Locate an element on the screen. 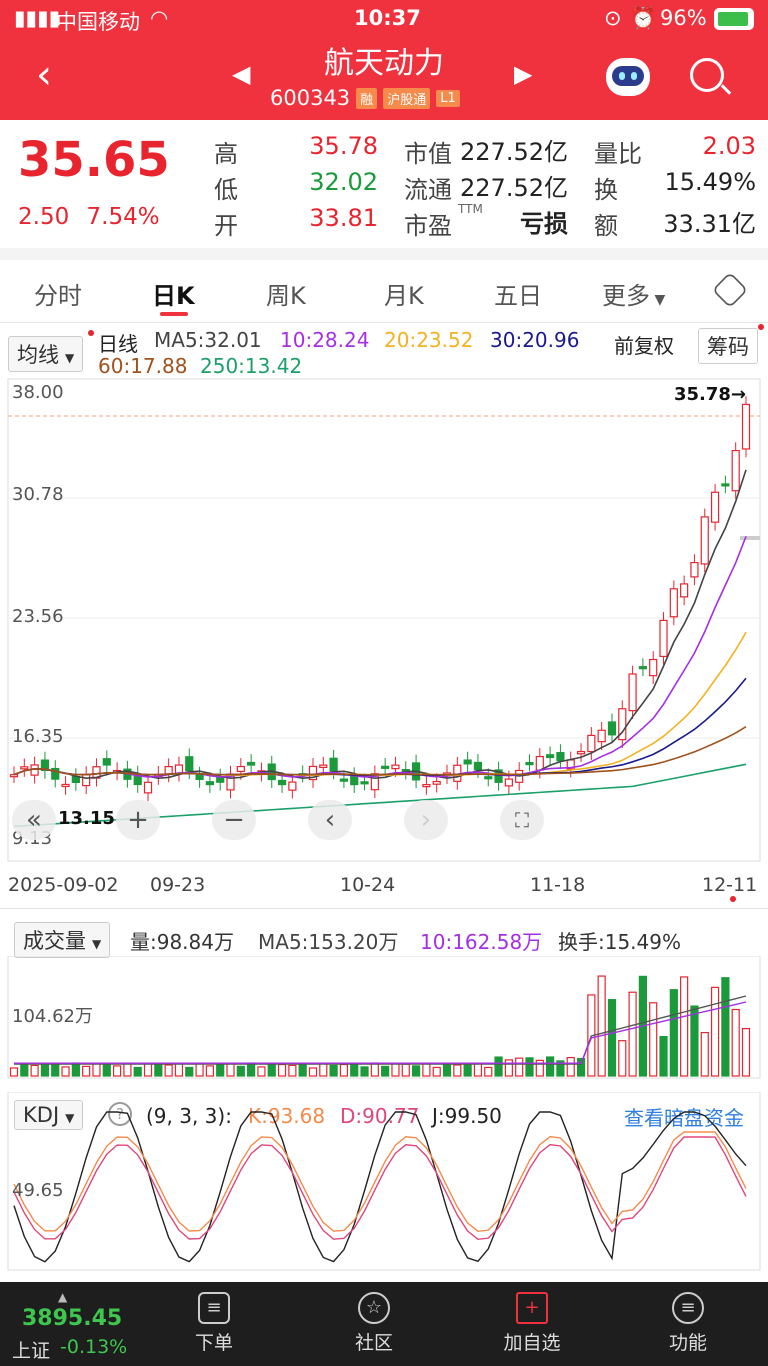 The height and width of the screenshot is (1366, 768). ma-select-label: 均线 is located at coordinates (38, 355).